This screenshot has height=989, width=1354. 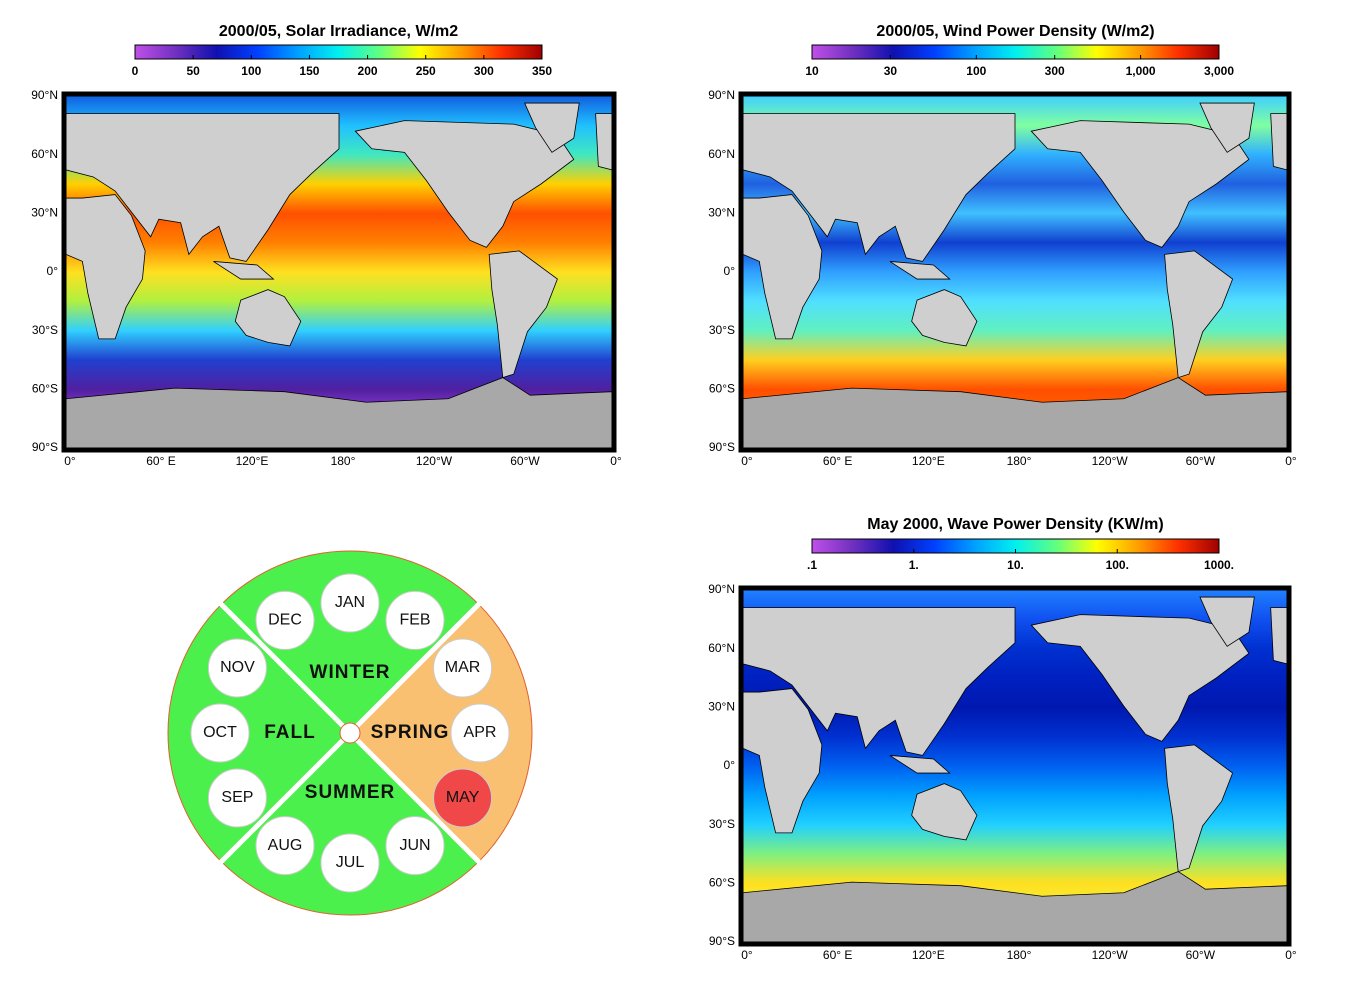 What do you see at coordinates (542, 71) in the screenshot?
I see `colorbar-tick-label: 350` at bounding box center [542, 71].